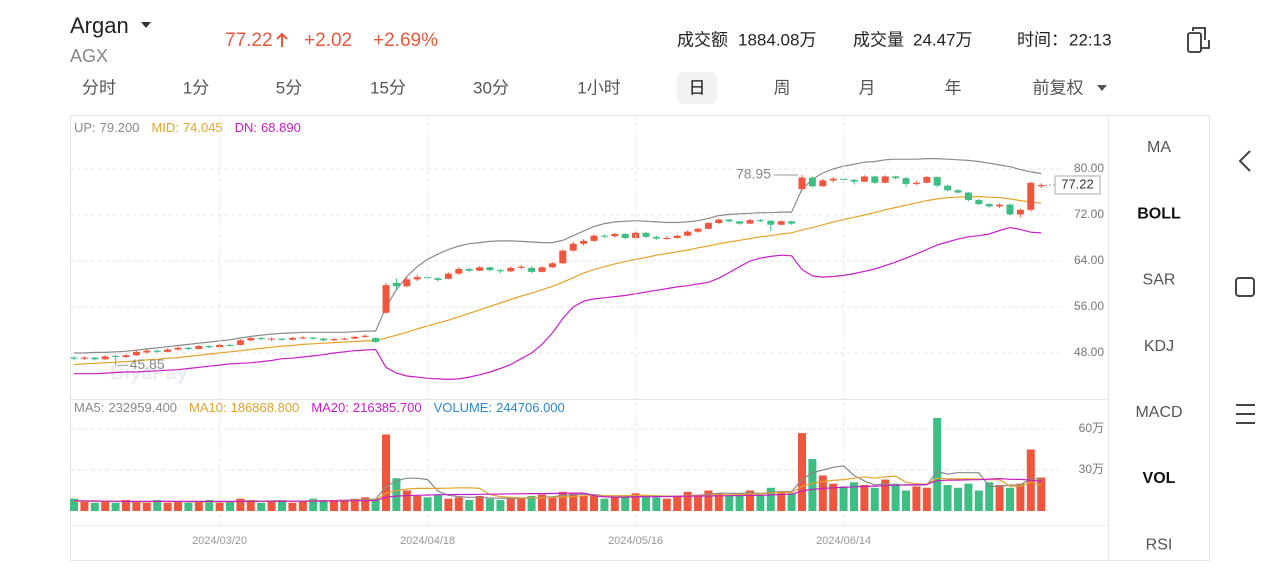 Image resolution: width=1280 pixels, height=576 pixels. What do you see at coordinates (1159, 280) in the screenshot?
I see `indicator-tab: SAR` at bounding box center [1159, 280].